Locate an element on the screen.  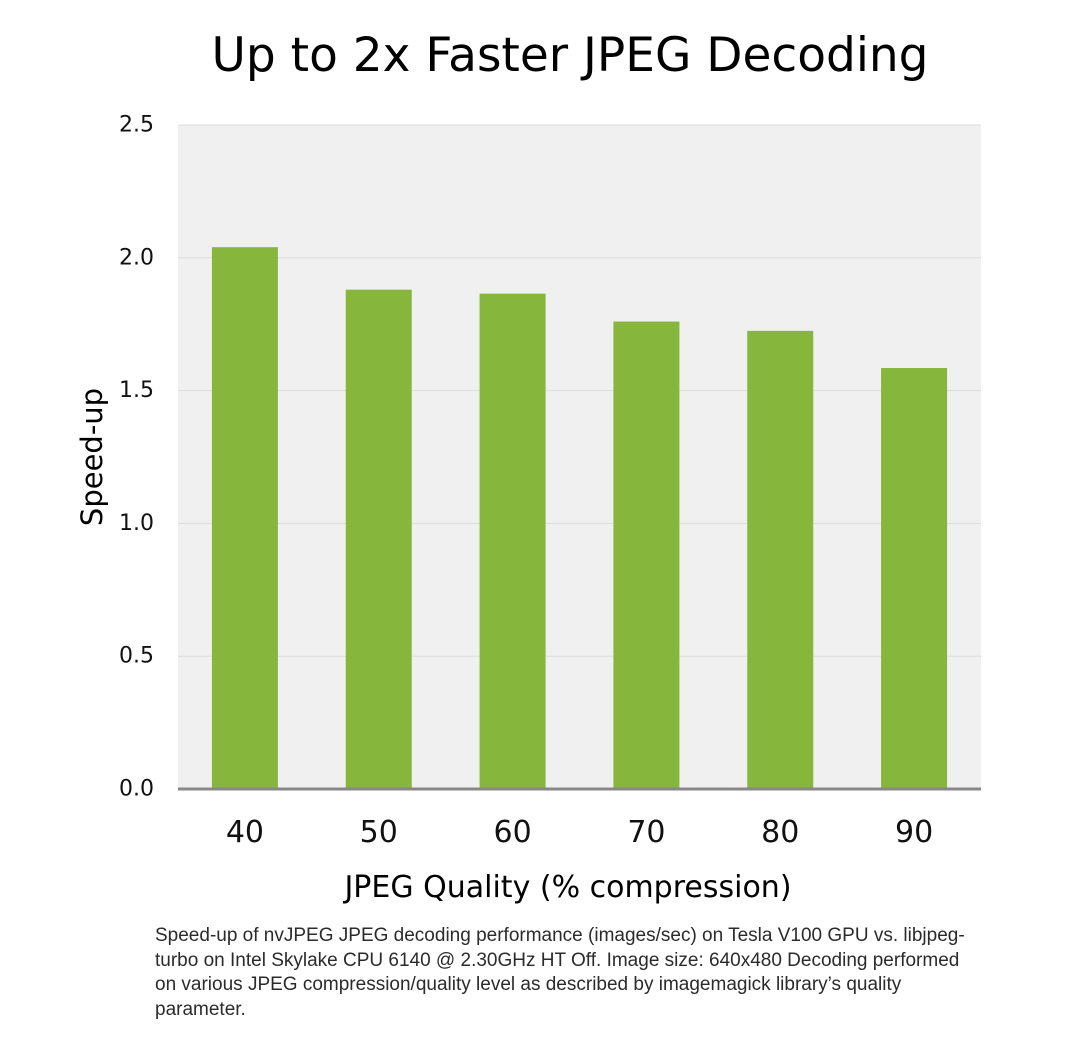
x-tick-label-50: 50 is located at coordinates (379, 832).